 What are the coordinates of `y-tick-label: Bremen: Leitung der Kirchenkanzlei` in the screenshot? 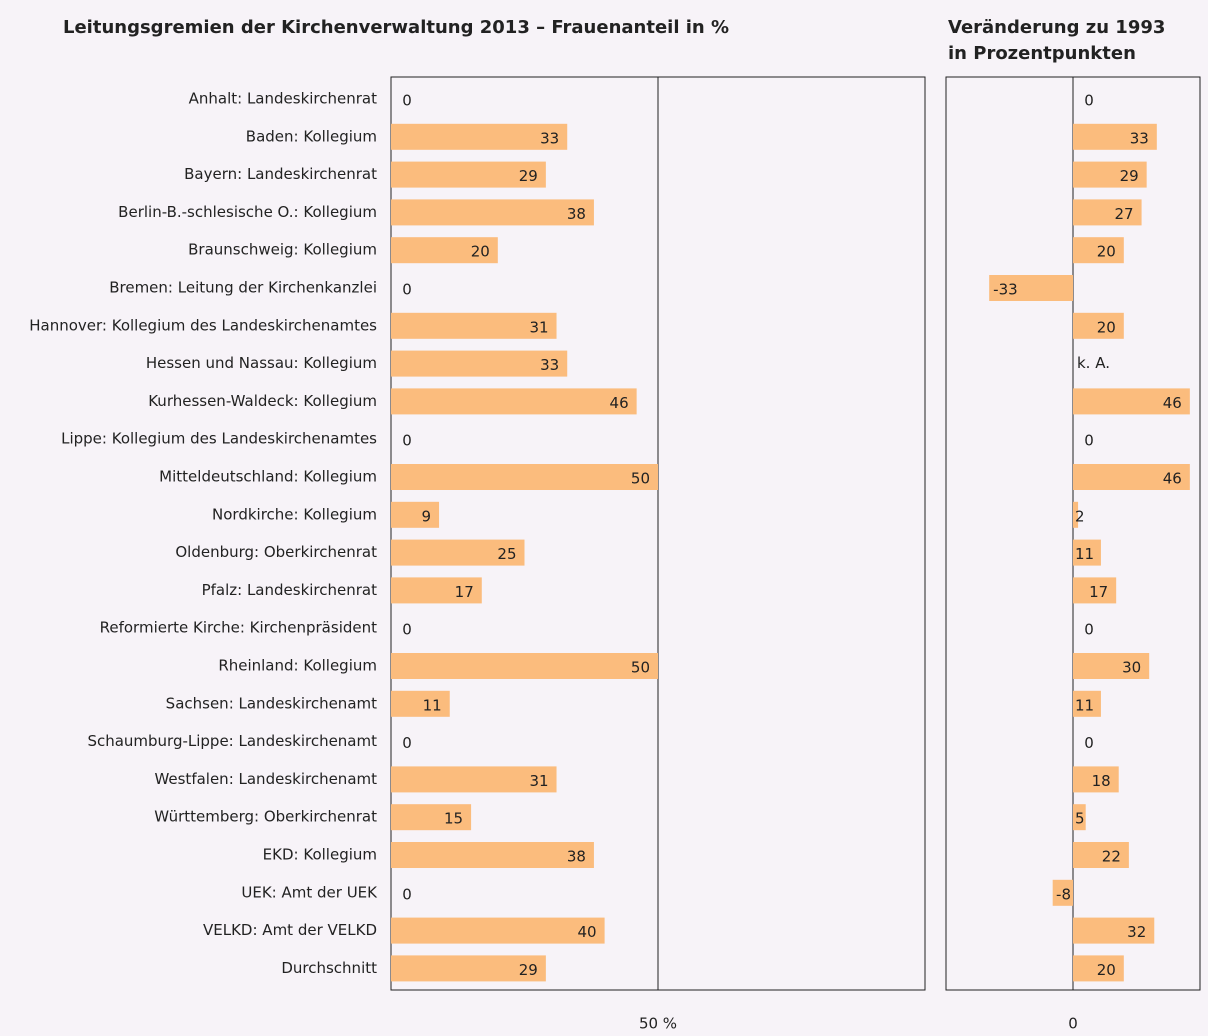 It's located at (243, 288).